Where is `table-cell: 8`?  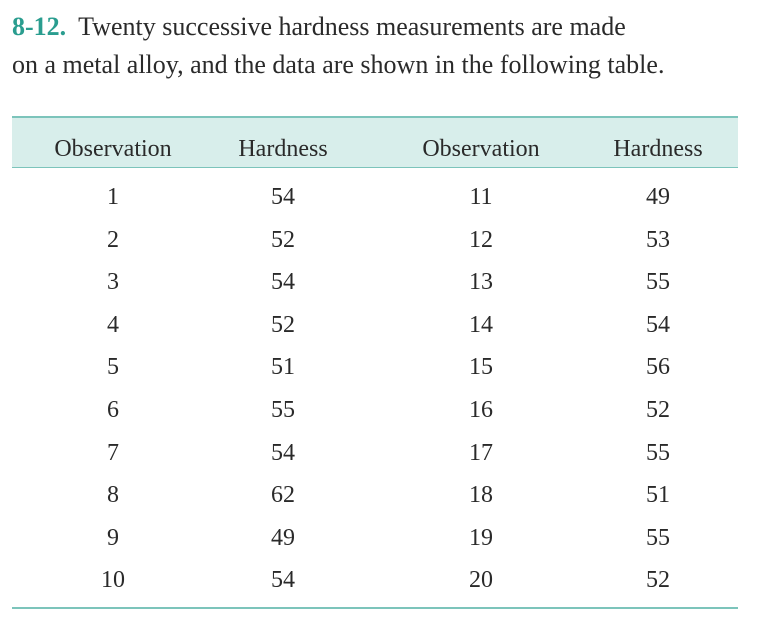 table-cell: 8 is located at coordinates (113, 495).